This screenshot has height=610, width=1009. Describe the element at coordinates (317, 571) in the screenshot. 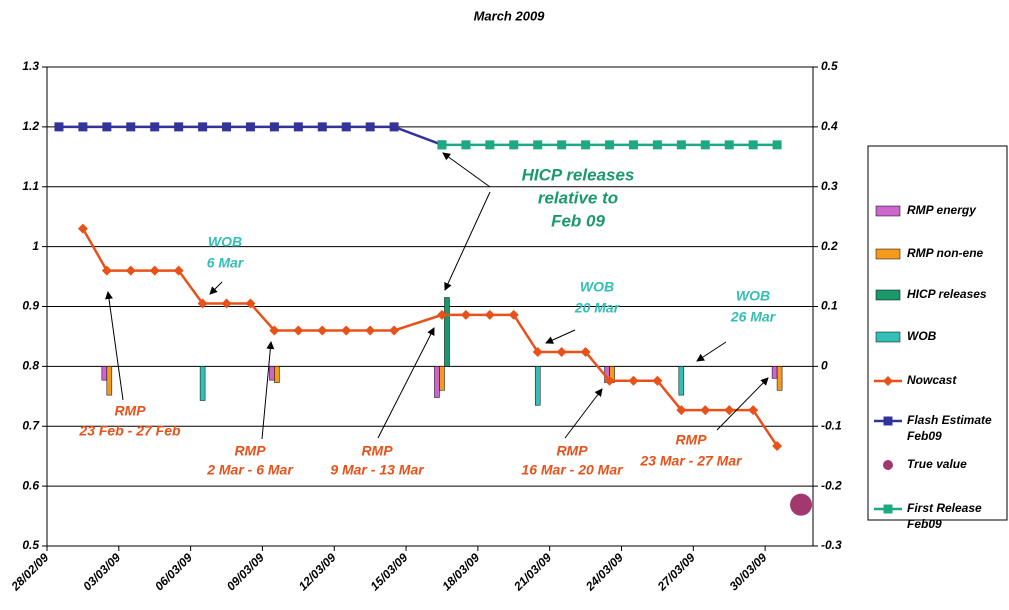

I see `x-tick-label: 12/03/09` at that location.